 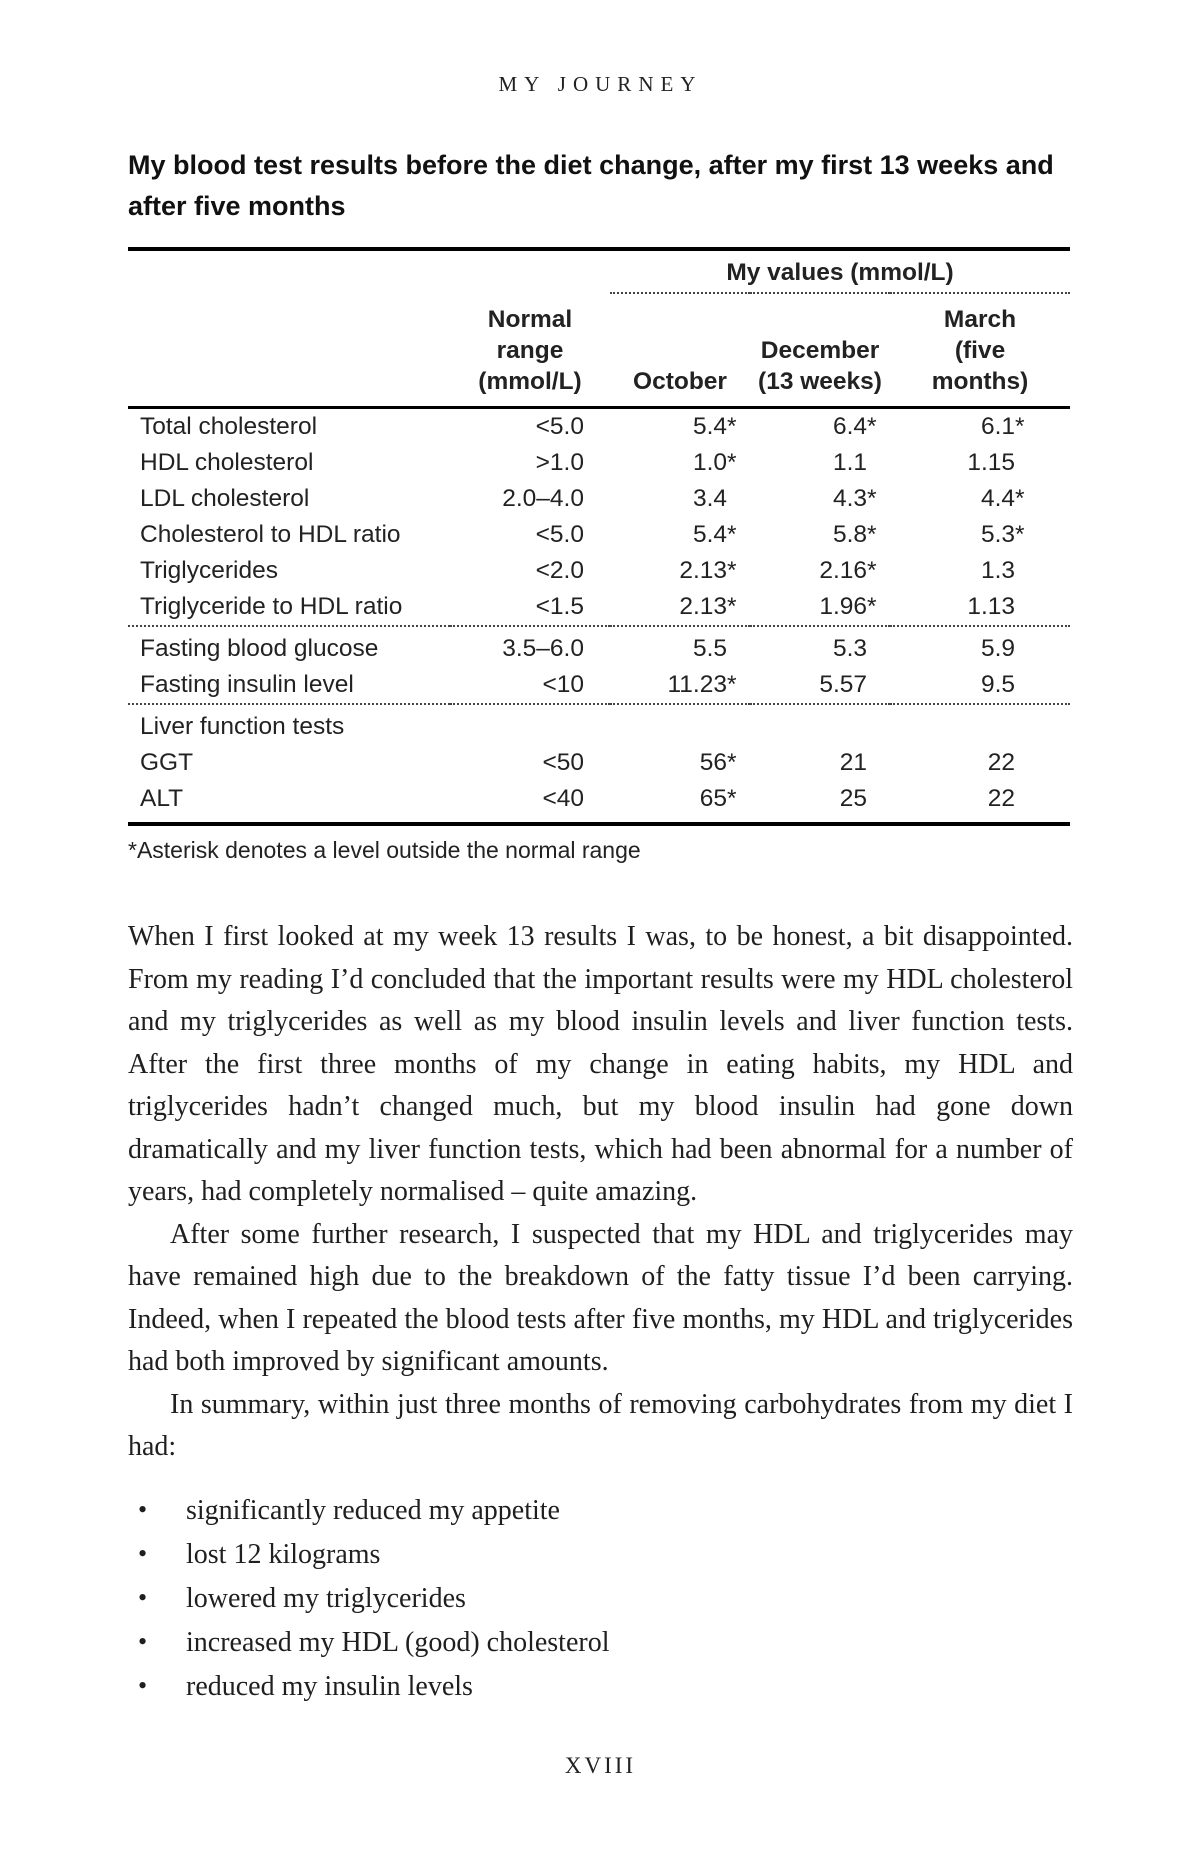 I want to click on value-number: 25, so click(x=853, y=798).